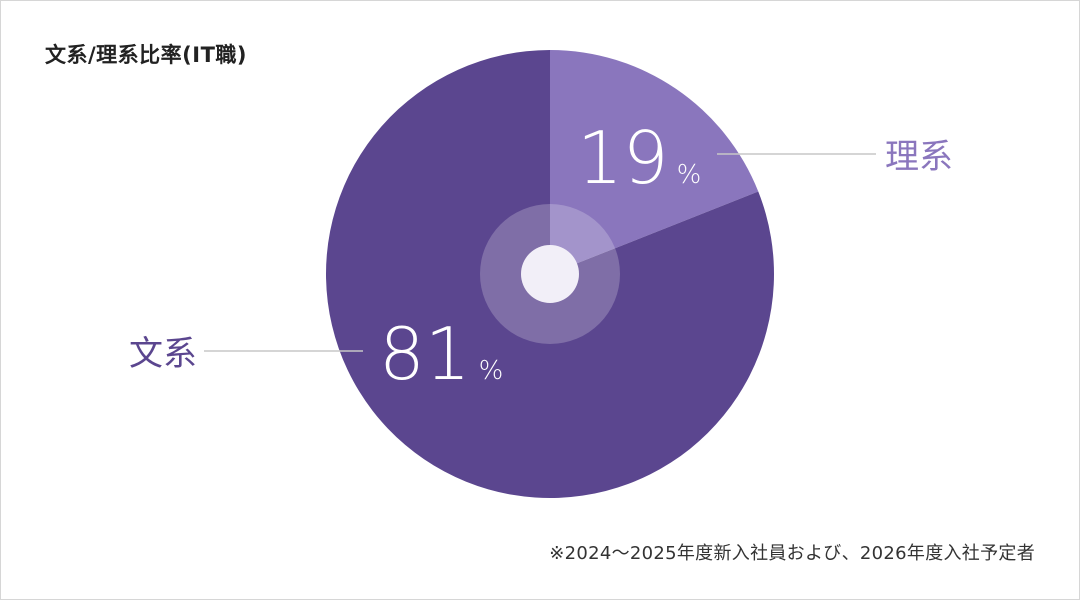  I want to click on pie-hub, so click(550, 274).